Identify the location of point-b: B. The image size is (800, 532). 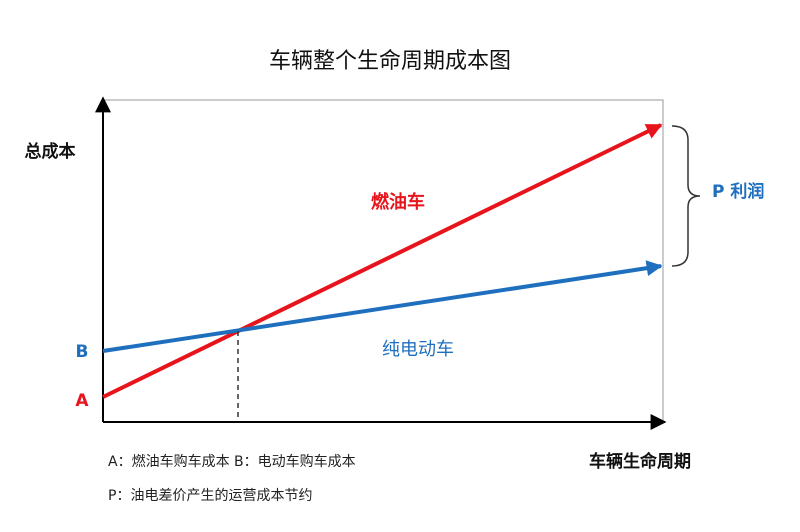
(82, 352).